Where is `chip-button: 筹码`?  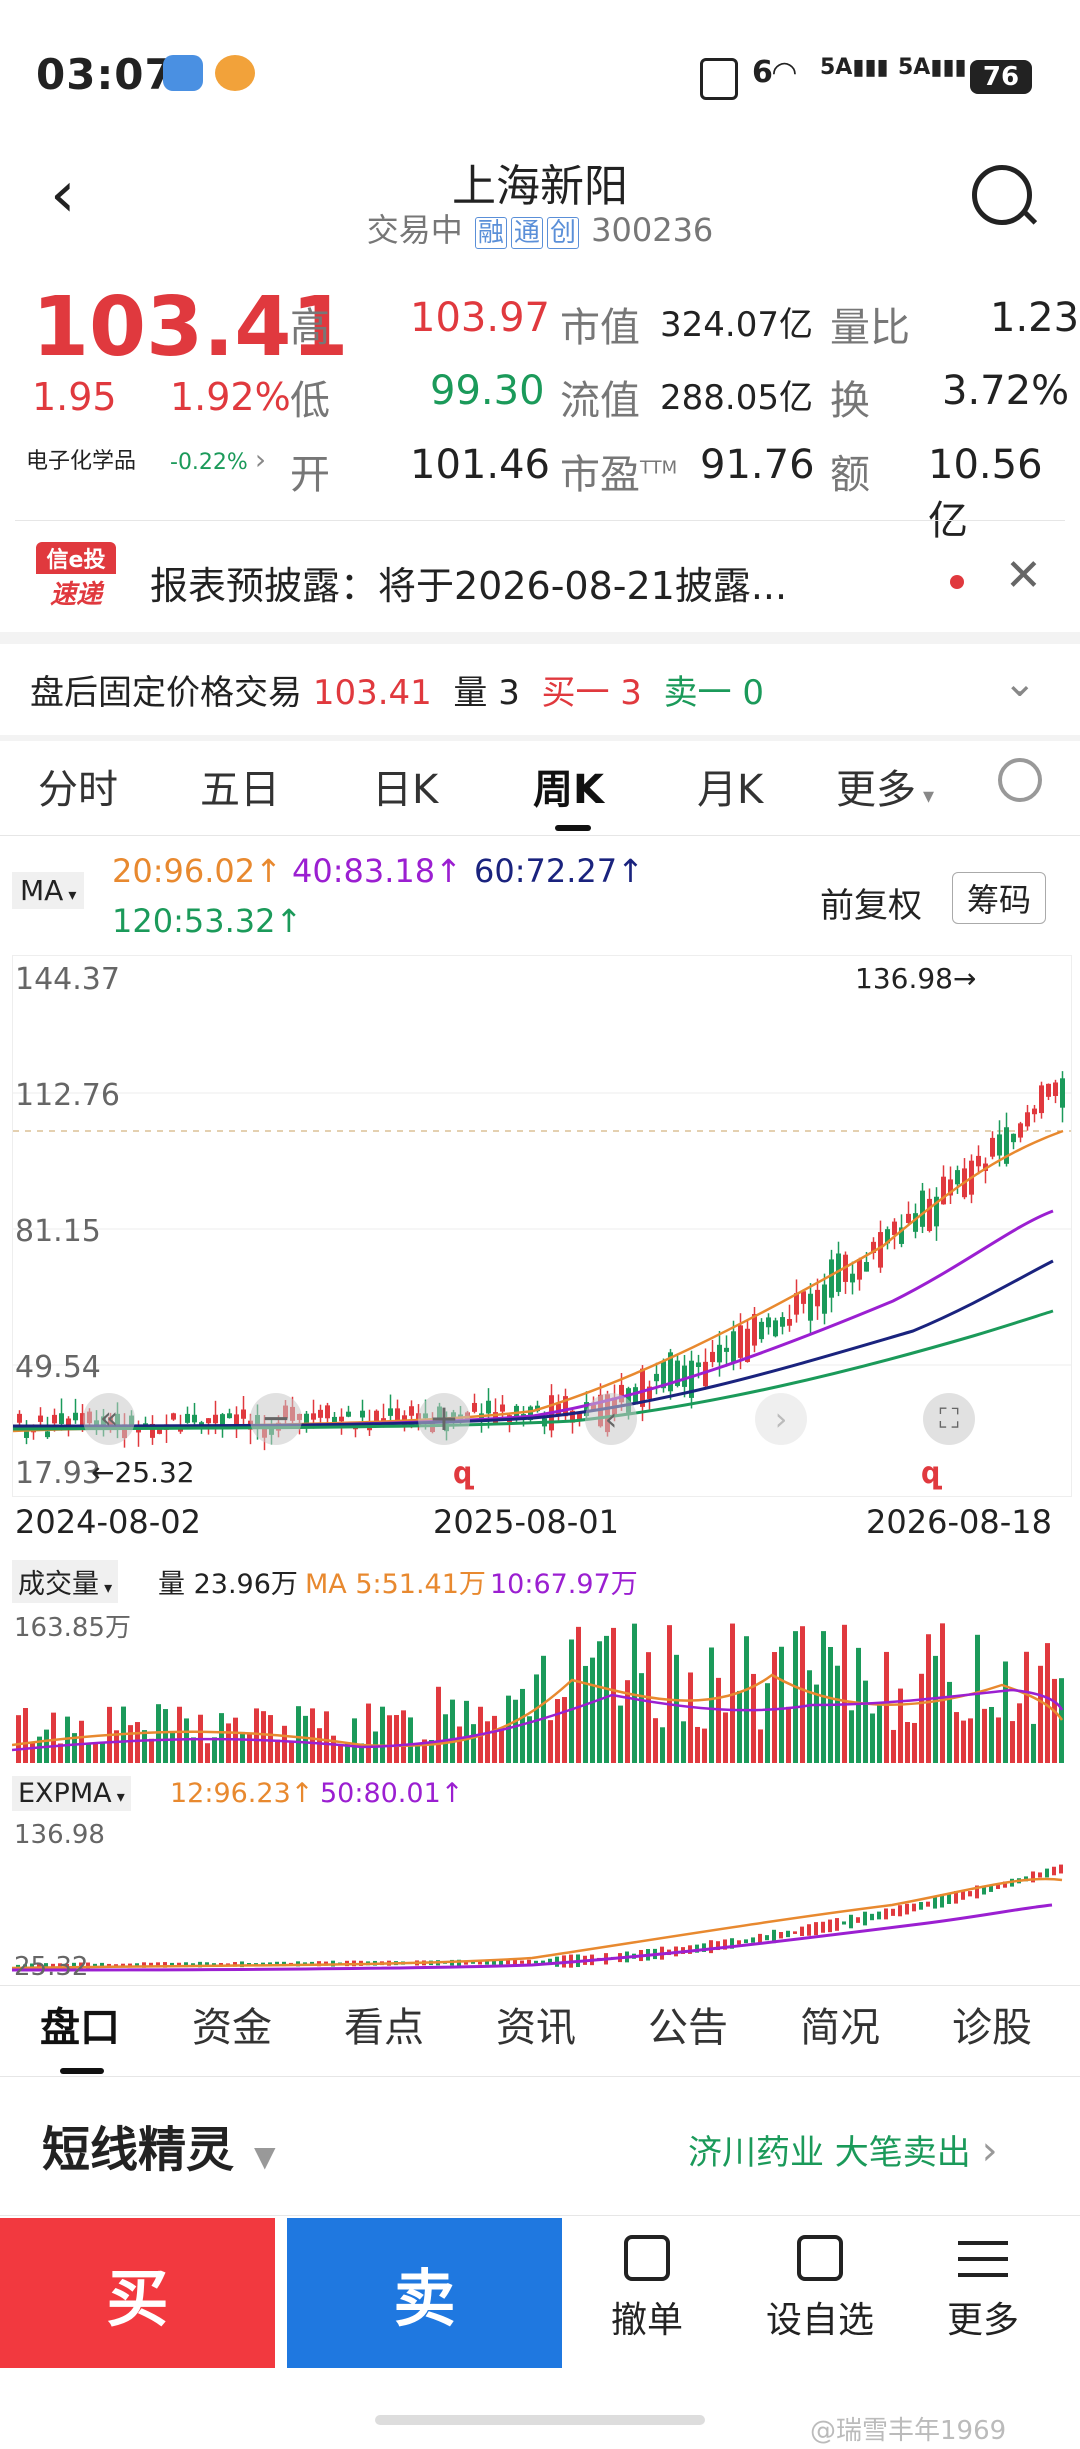 chip-button: 筹码 is located at coordinates (999, 898).